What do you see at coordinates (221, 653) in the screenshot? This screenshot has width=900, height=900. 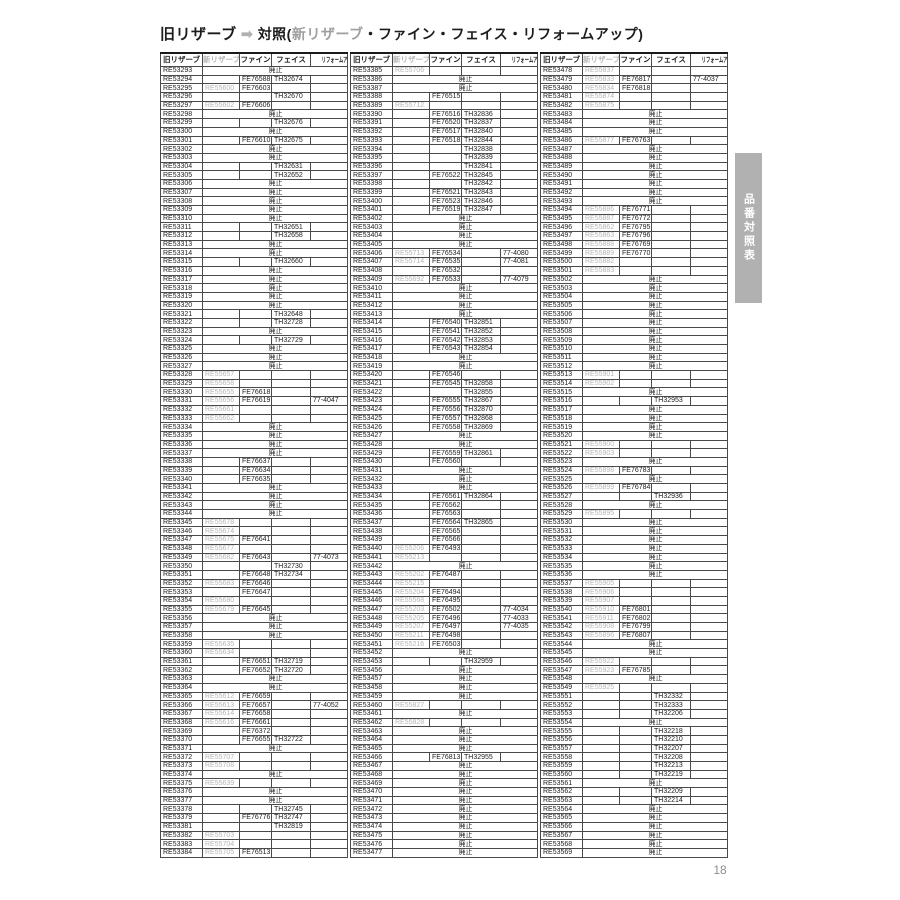 I see `cell-new: RE55634` at bounding box center [221, 653].